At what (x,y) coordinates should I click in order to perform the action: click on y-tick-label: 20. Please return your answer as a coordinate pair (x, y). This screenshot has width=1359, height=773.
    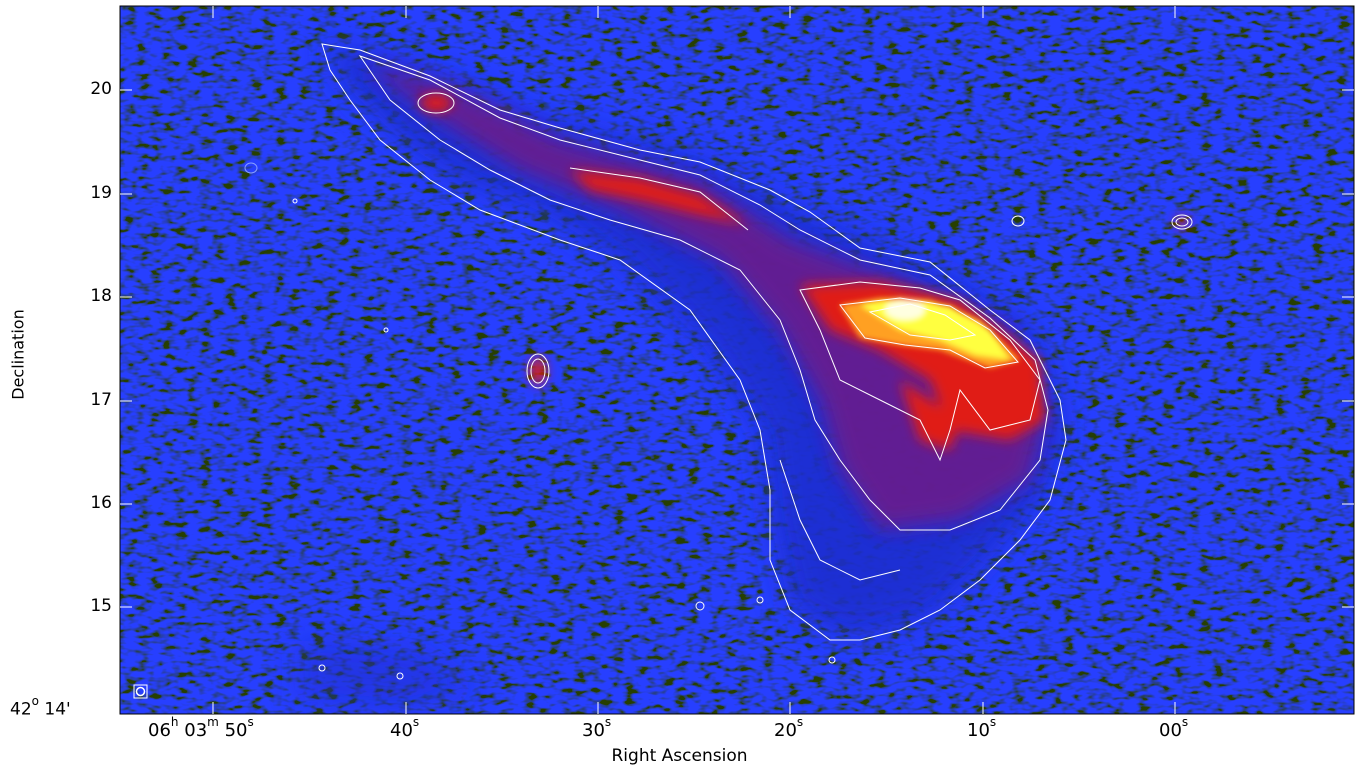
    Looking at the image, I should click on (101, 89).